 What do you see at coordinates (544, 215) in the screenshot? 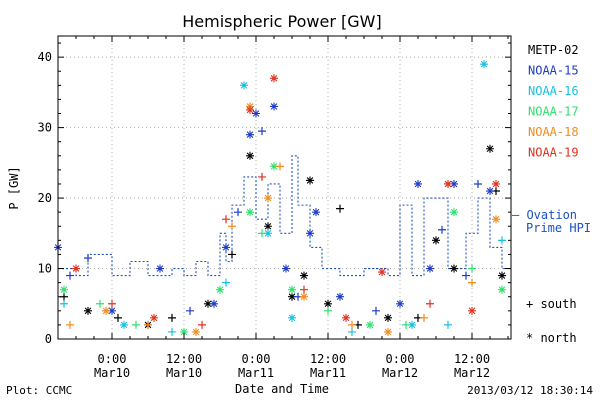
I see `legend-ovation-line1: — Ovation` at bounding box center [544, 215].